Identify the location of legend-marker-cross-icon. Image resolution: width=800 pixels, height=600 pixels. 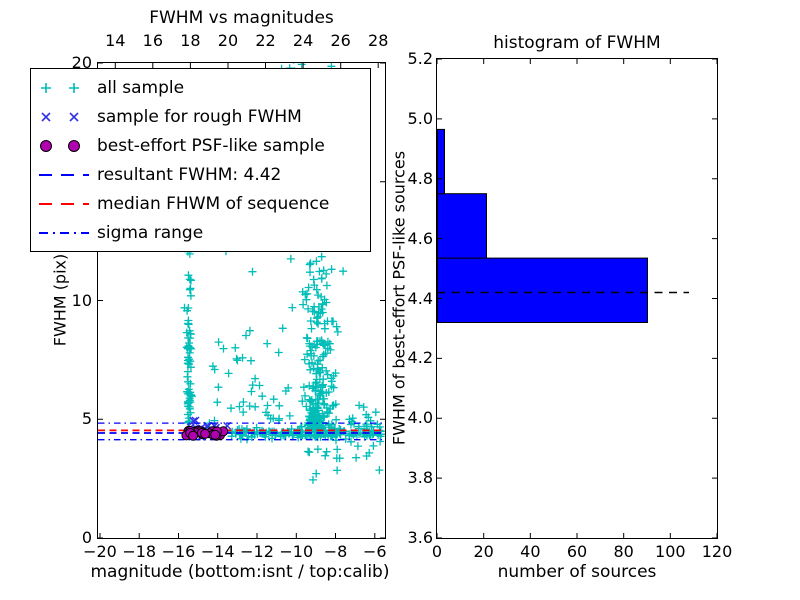
(60, 116).